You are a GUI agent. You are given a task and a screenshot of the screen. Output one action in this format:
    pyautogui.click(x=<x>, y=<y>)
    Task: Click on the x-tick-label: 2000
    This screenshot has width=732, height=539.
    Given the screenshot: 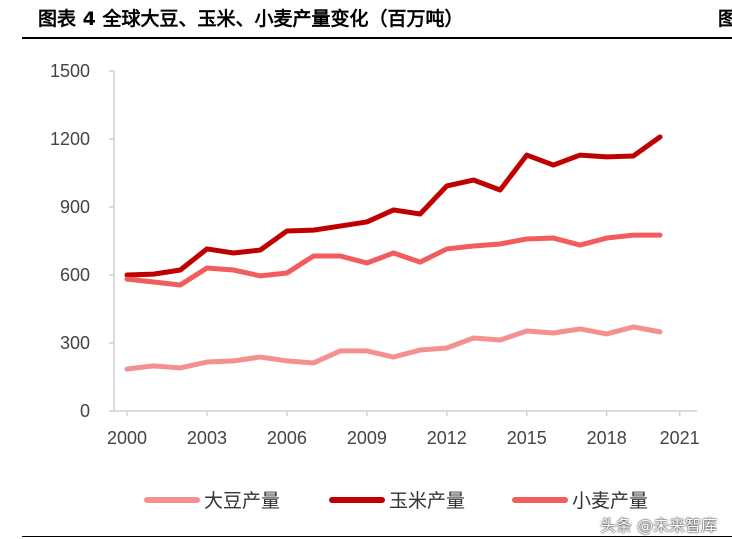 What is the action you would take?
    pyautogui.click(x=127, y=438)
    